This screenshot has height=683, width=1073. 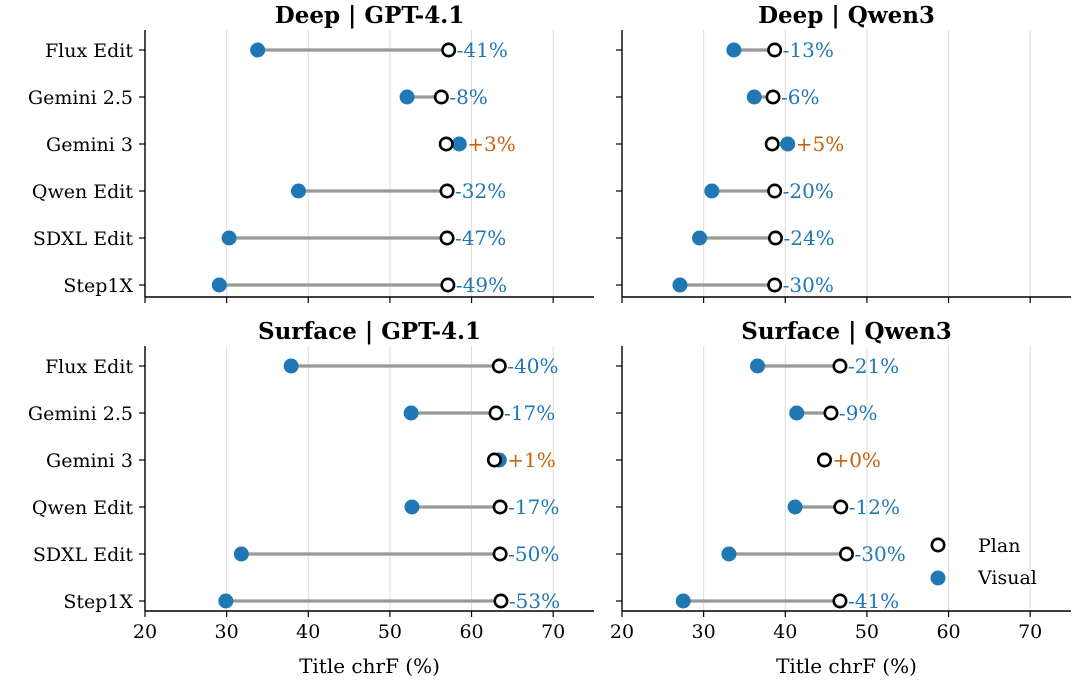 What do you see at coordinates (481, 285) in the screenshot?
I see `change-annotation: -49%` at bounding box center [481, 285].